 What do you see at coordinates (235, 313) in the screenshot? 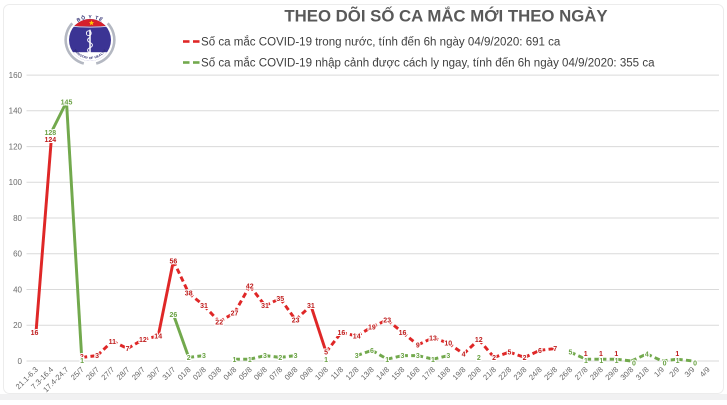
I see `svg-text: 27` at bounding box center [235, 313].